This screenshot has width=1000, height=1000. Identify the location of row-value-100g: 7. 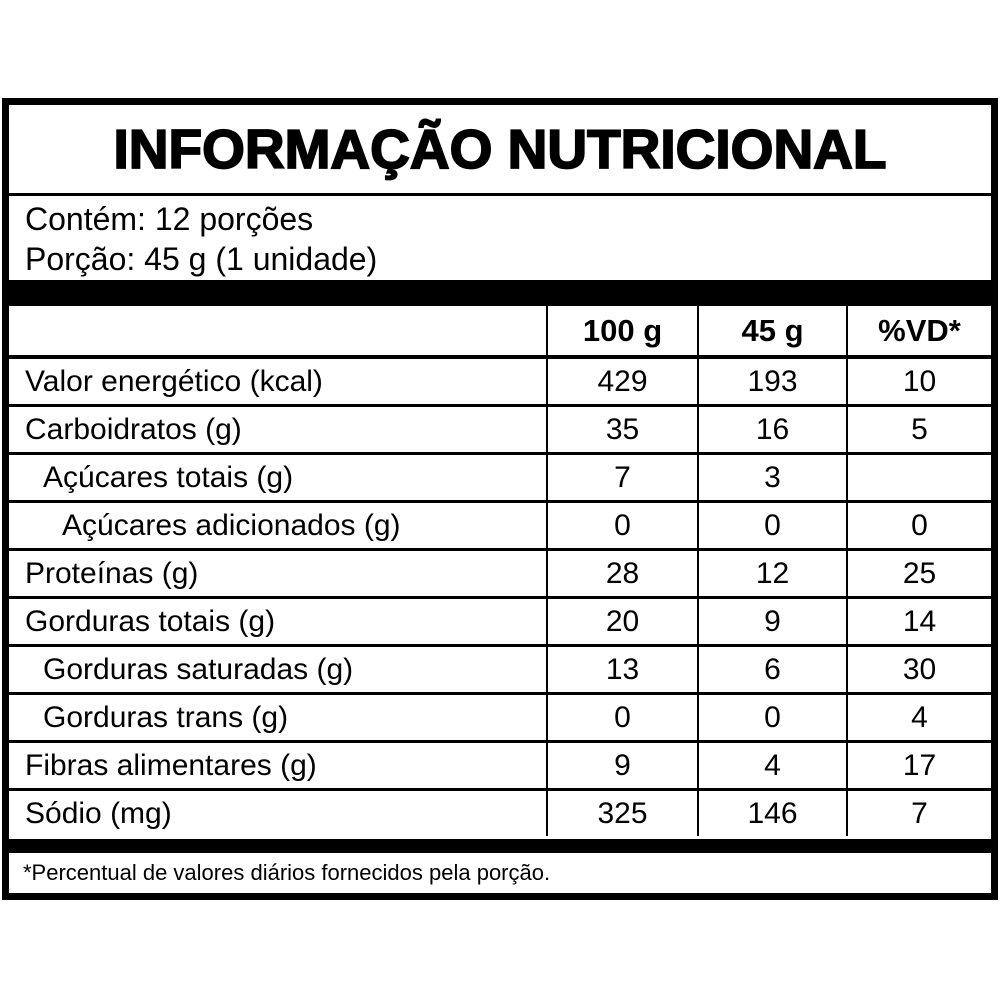
(621, 477).